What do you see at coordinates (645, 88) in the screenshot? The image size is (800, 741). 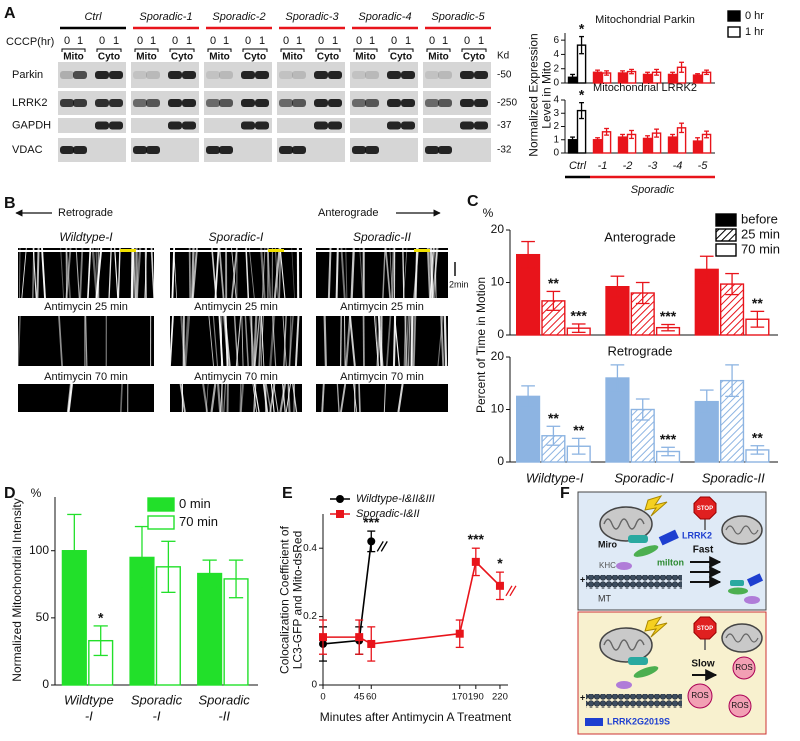 I see `panel-title: Mitochondrial LRRK2` at bounding box center [645, 88].